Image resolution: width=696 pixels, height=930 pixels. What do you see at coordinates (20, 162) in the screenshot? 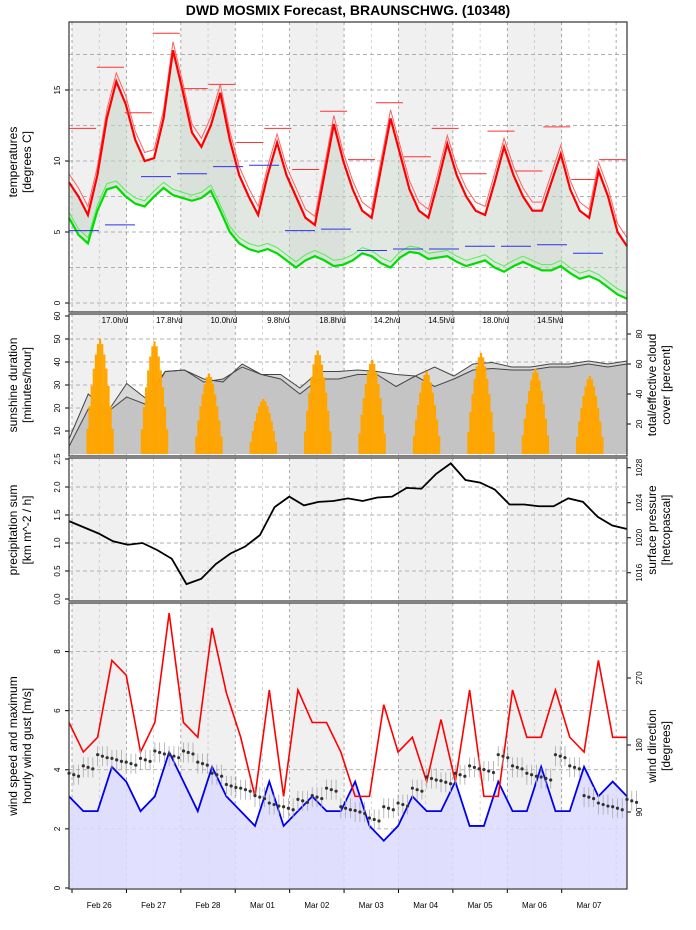
I see `ylabel-temp: temperatures[degrees C]` at bounding box center [20, 162].